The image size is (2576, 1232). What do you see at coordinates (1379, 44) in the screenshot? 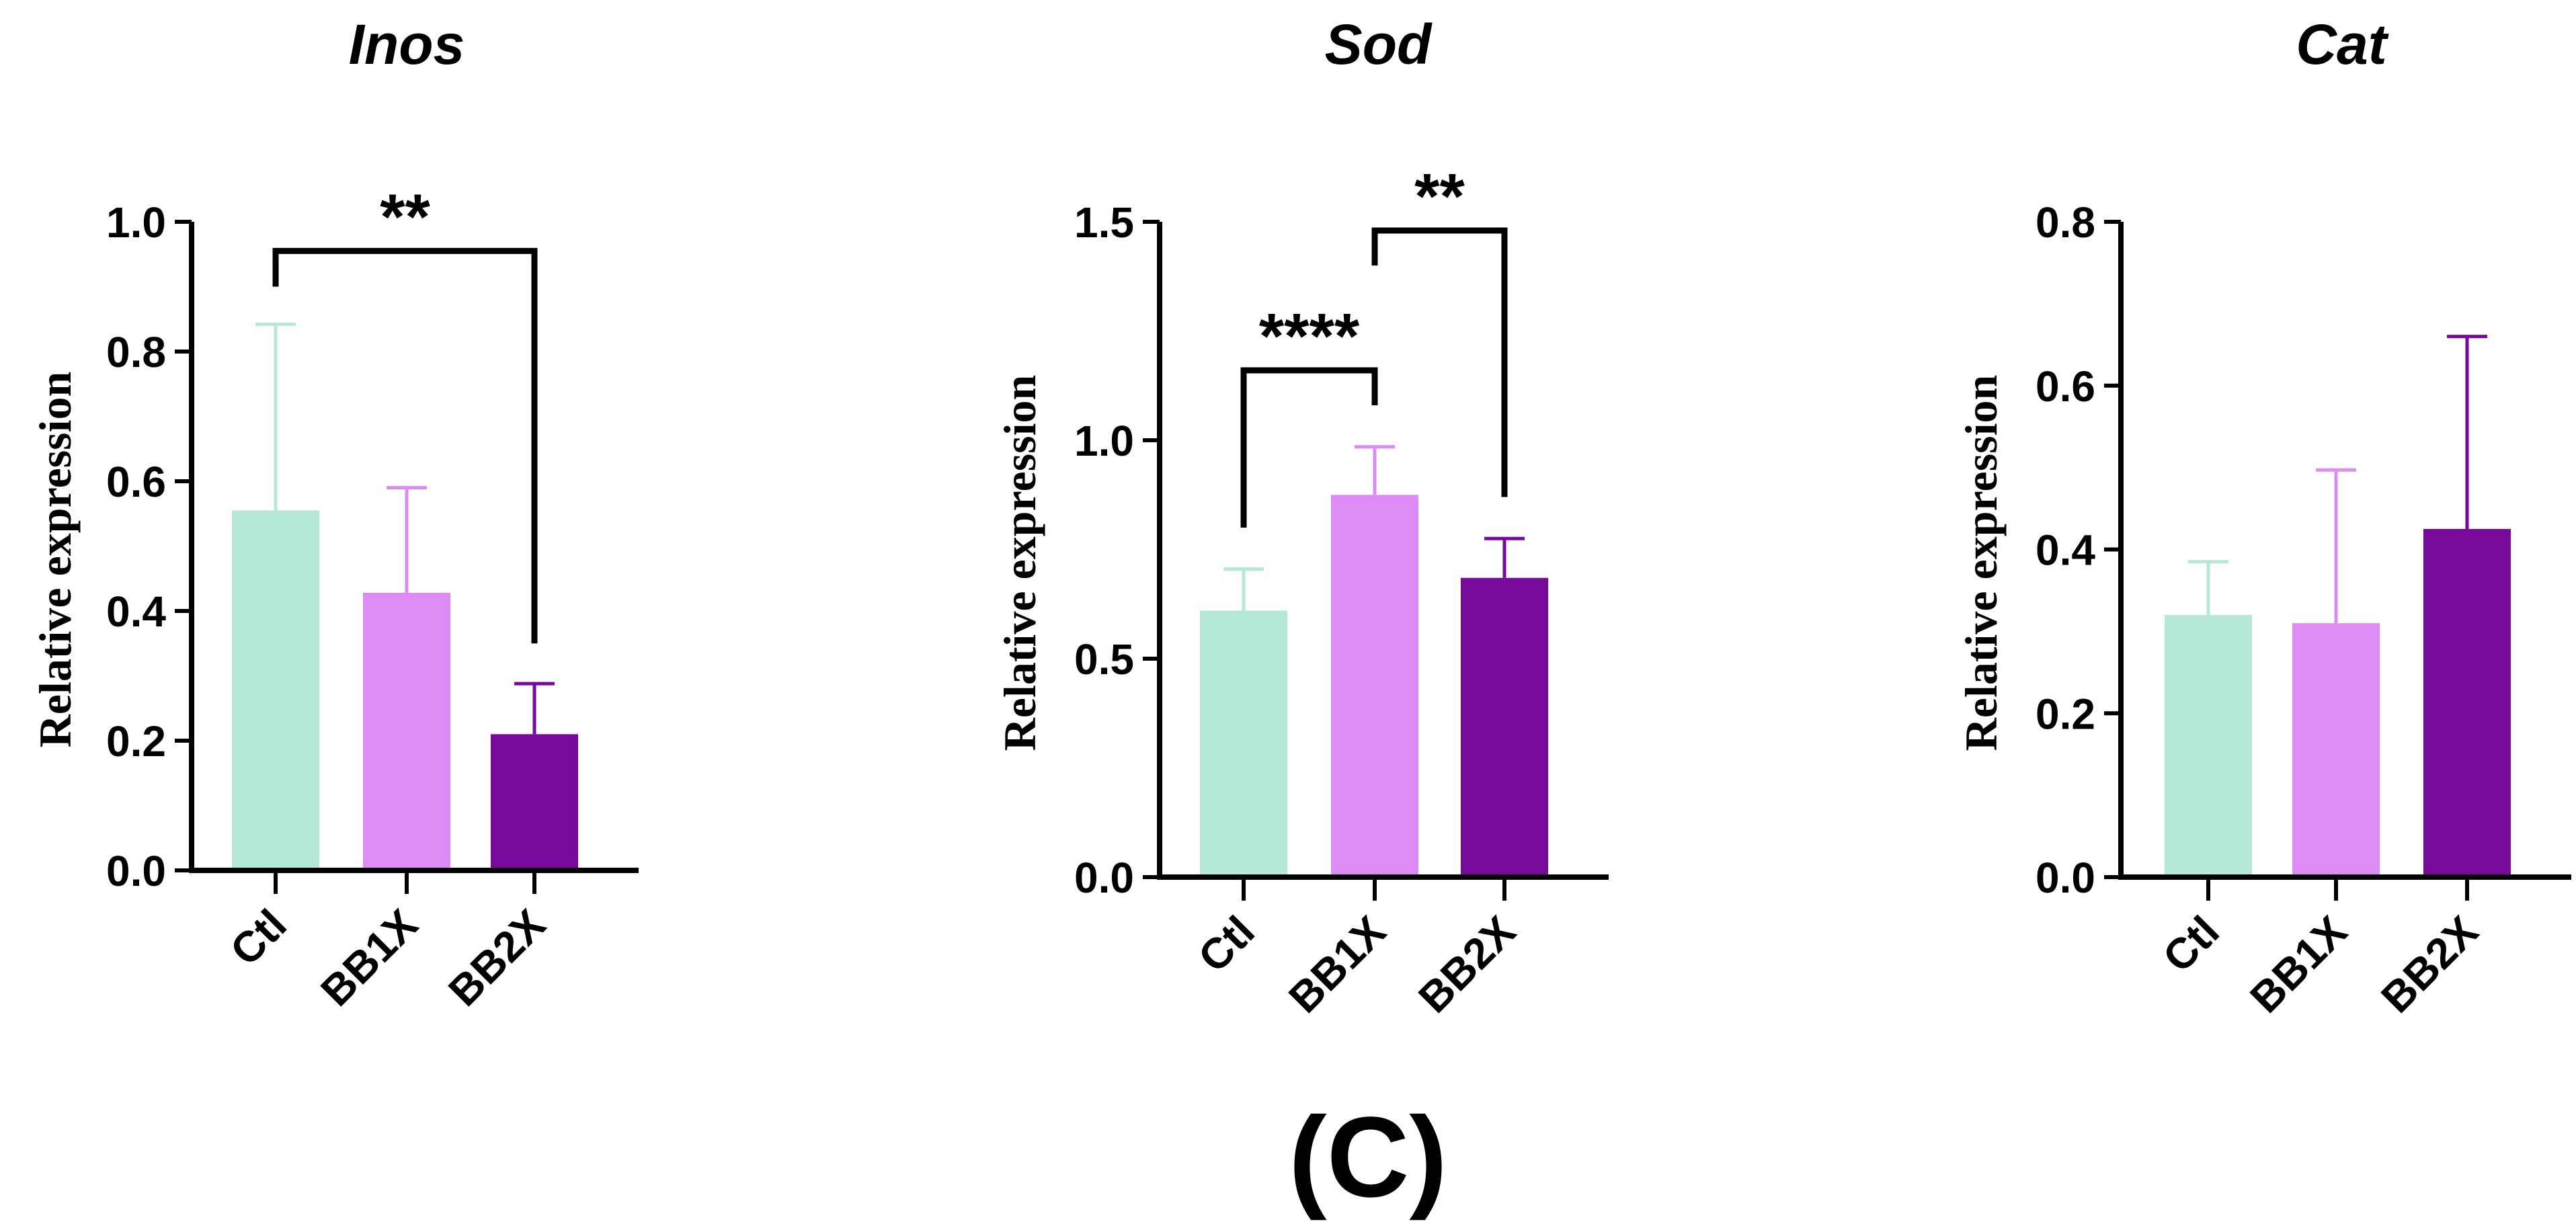
I see `chart-title: Sod` at bounding box center [1379, 44].